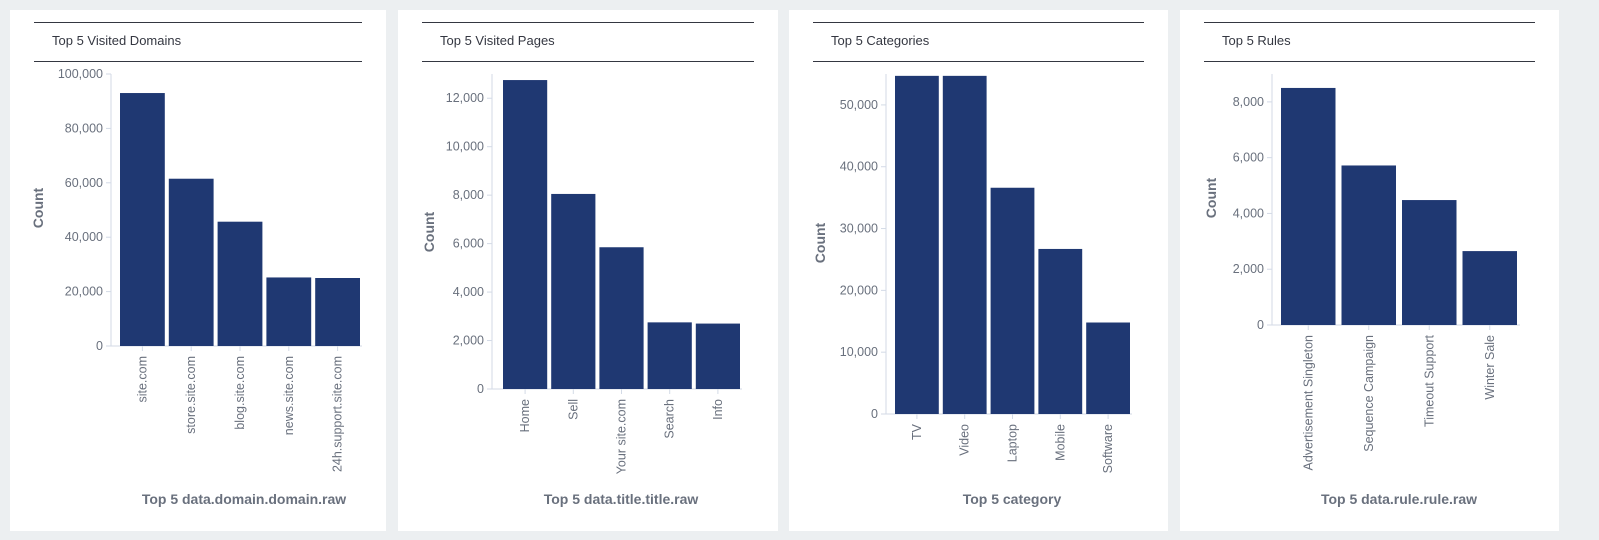 Image resolution: width=1599 pixels, height=540 pixels. Describe the element at coordinates (622, 436) in the screenshot. I see `x-tick-label: Your site.com` at that location.